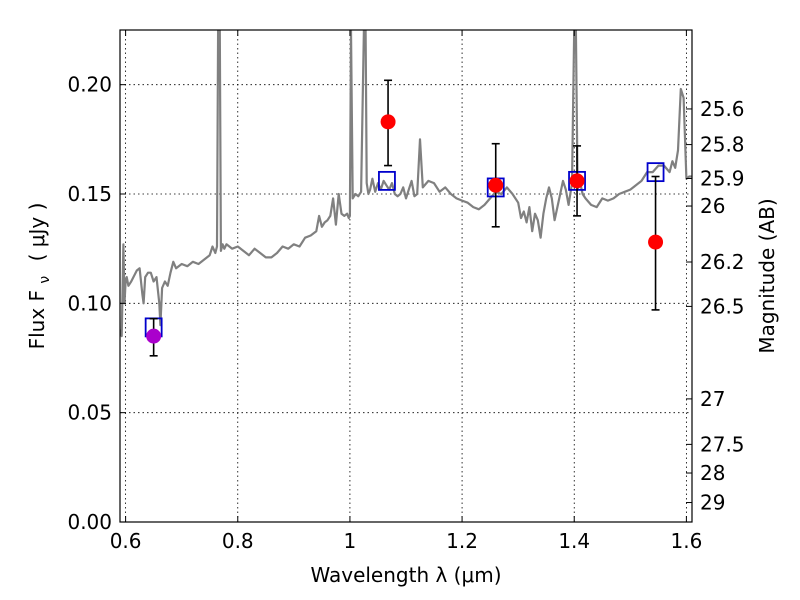 This screenshot has width=800, height=600. What do you see at coordinates (37, 232) in the screenshot?
I see `y-axis-label-unit: ( μJy )` at bounding box center [37, 232].